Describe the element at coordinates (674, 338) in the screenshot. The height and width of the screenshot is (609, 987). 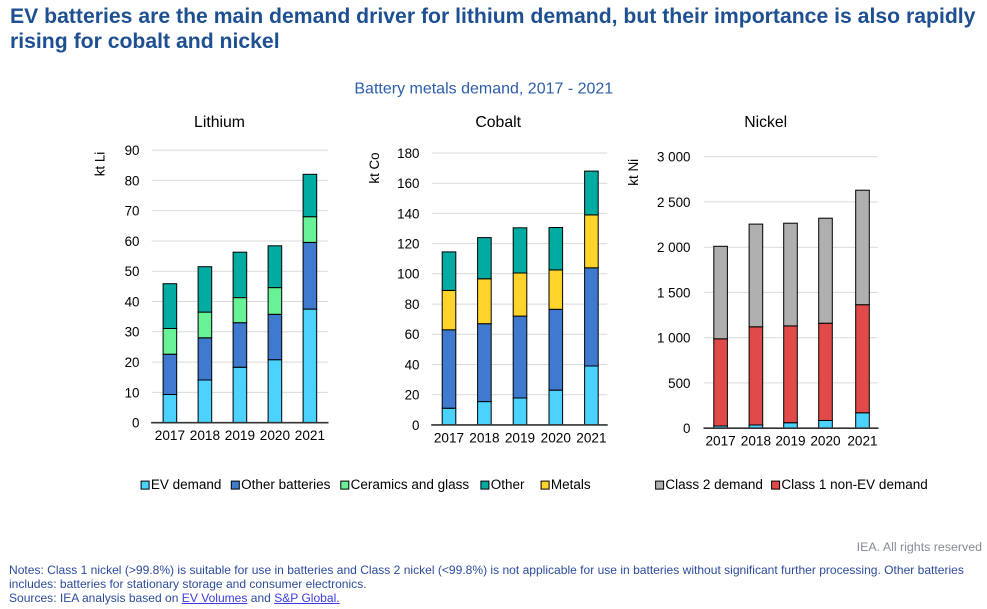
I see `svg-text: 1 000` at that location.